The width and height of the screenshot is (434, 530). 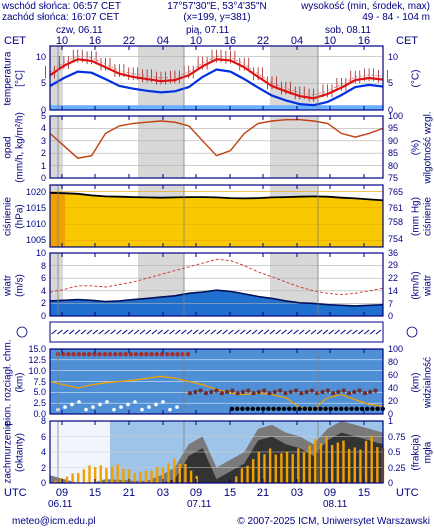 What do you see at coordinates (216, 381) in the screenshot?
I see `panel-5-frame` at bounding box center [216, 381].